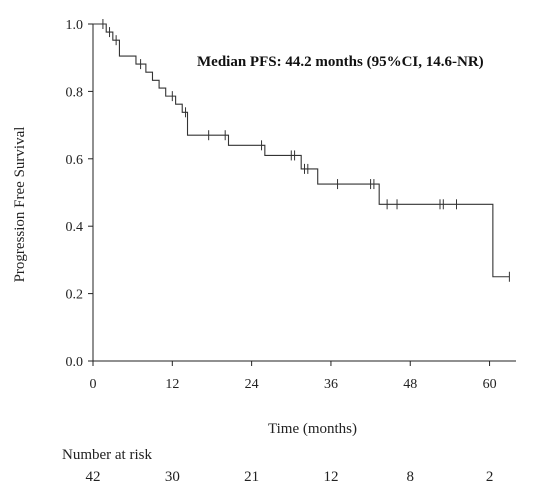 Image resolution: width=550 pixels, height=496 pixels. What do you see at coordinates (172, 384) in the screenshot?
I see `x-tick-label: 12` at bounding box center [172, 384].